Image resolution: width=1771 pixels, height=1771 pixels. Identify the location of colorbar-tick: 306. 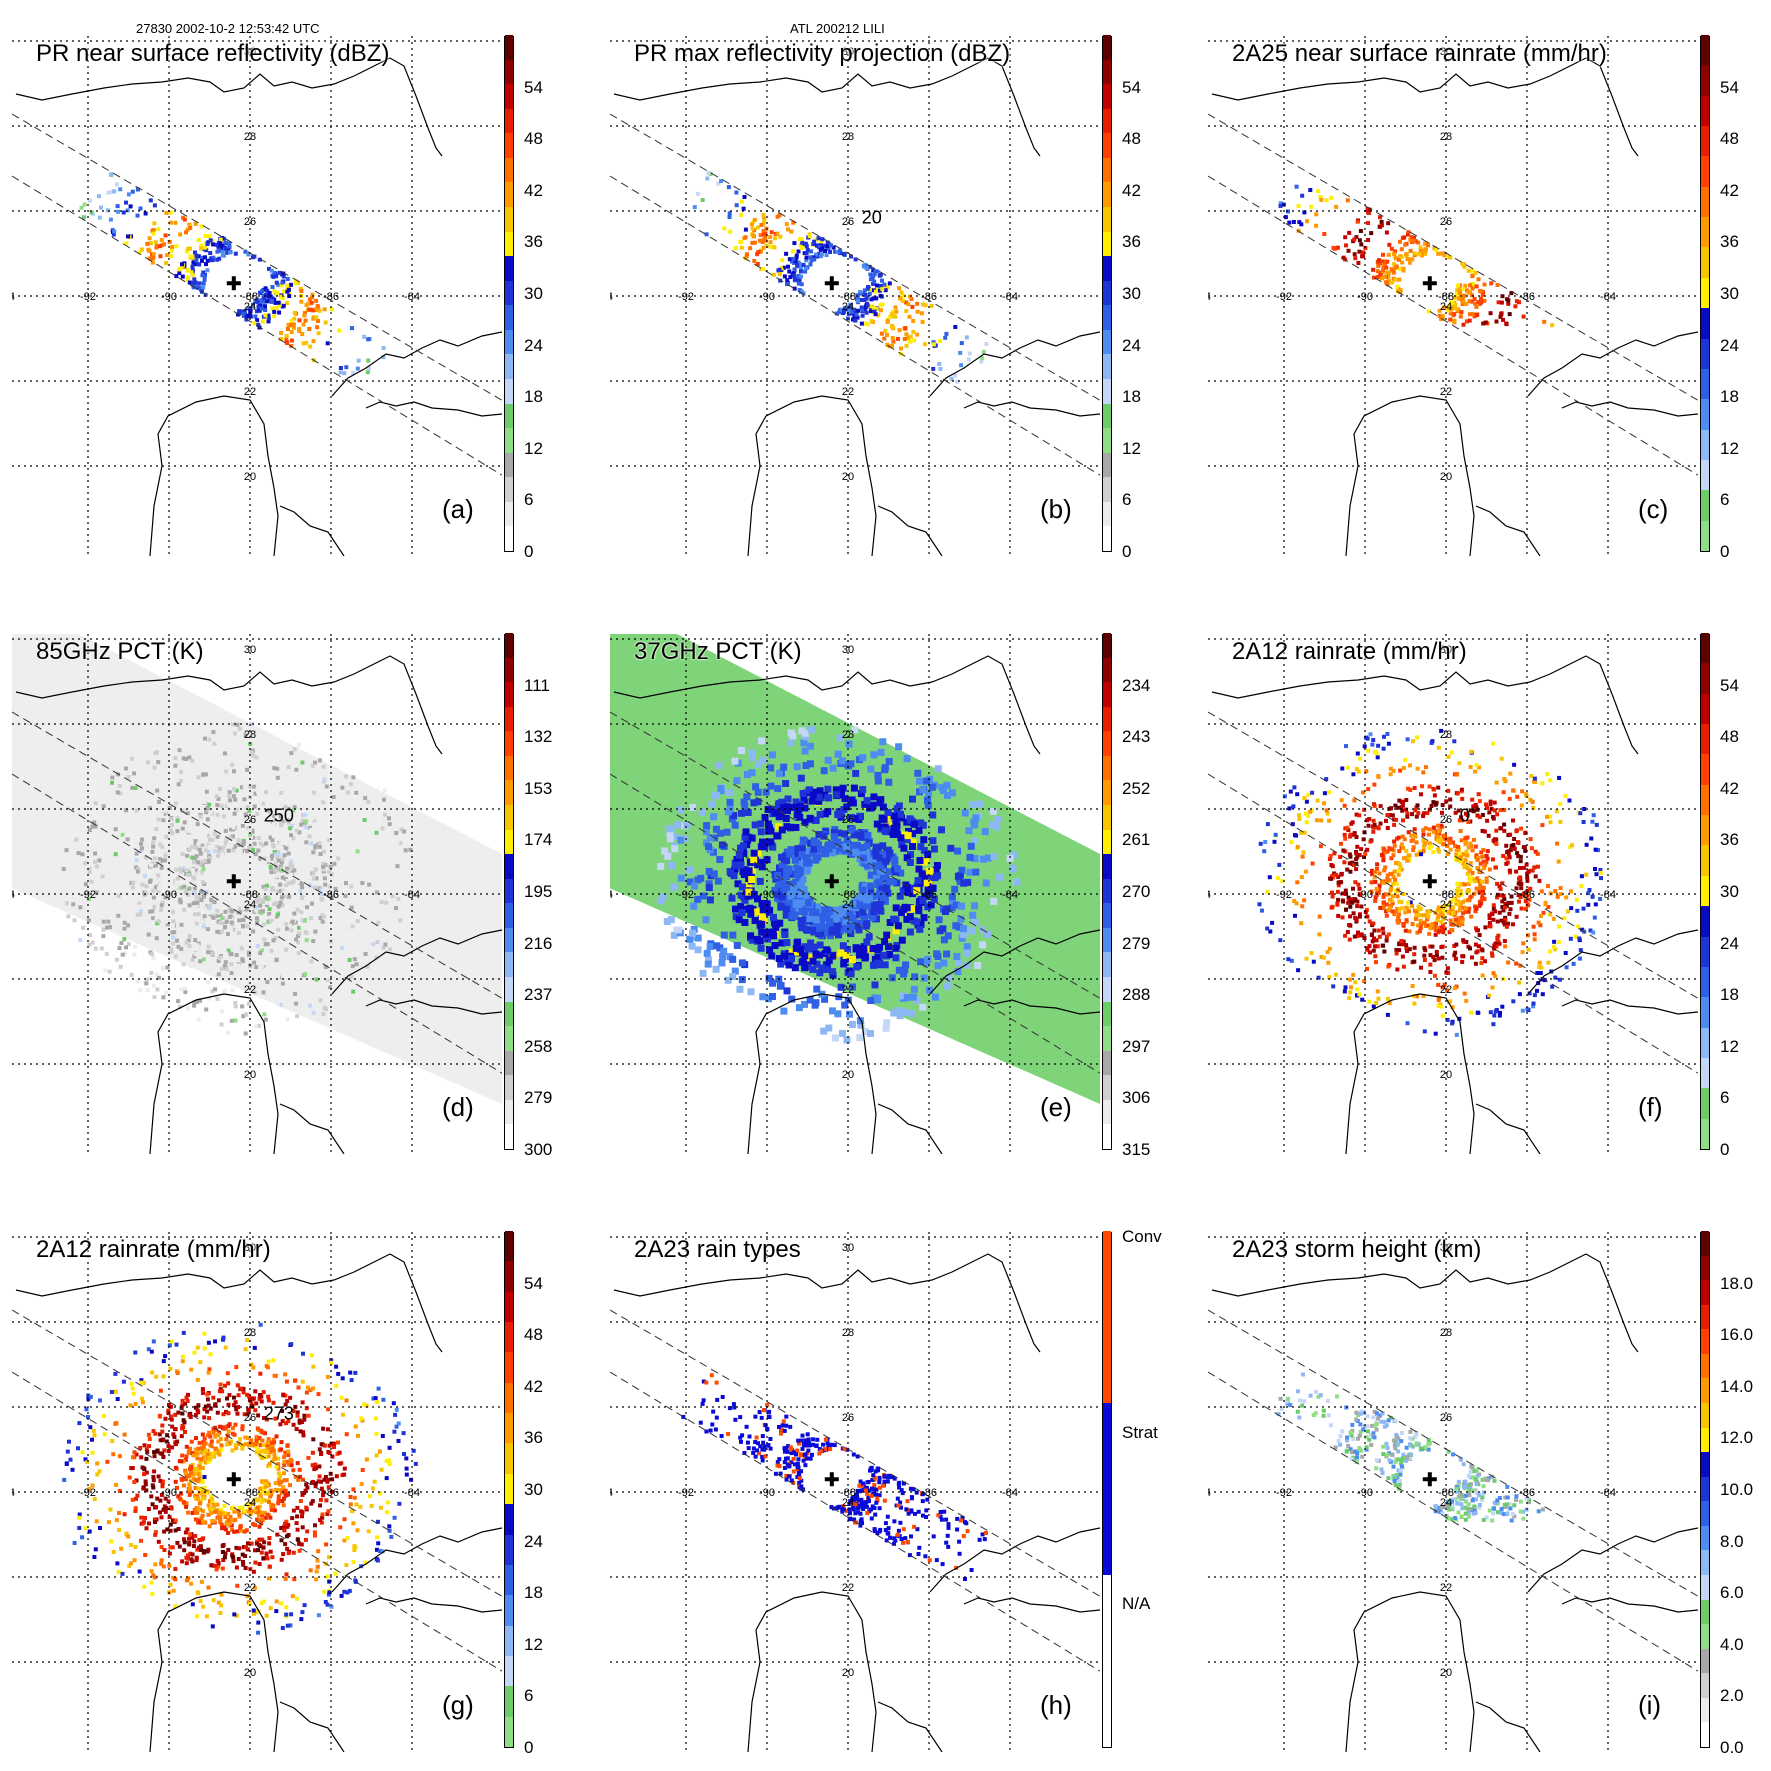
(1136, 1098).